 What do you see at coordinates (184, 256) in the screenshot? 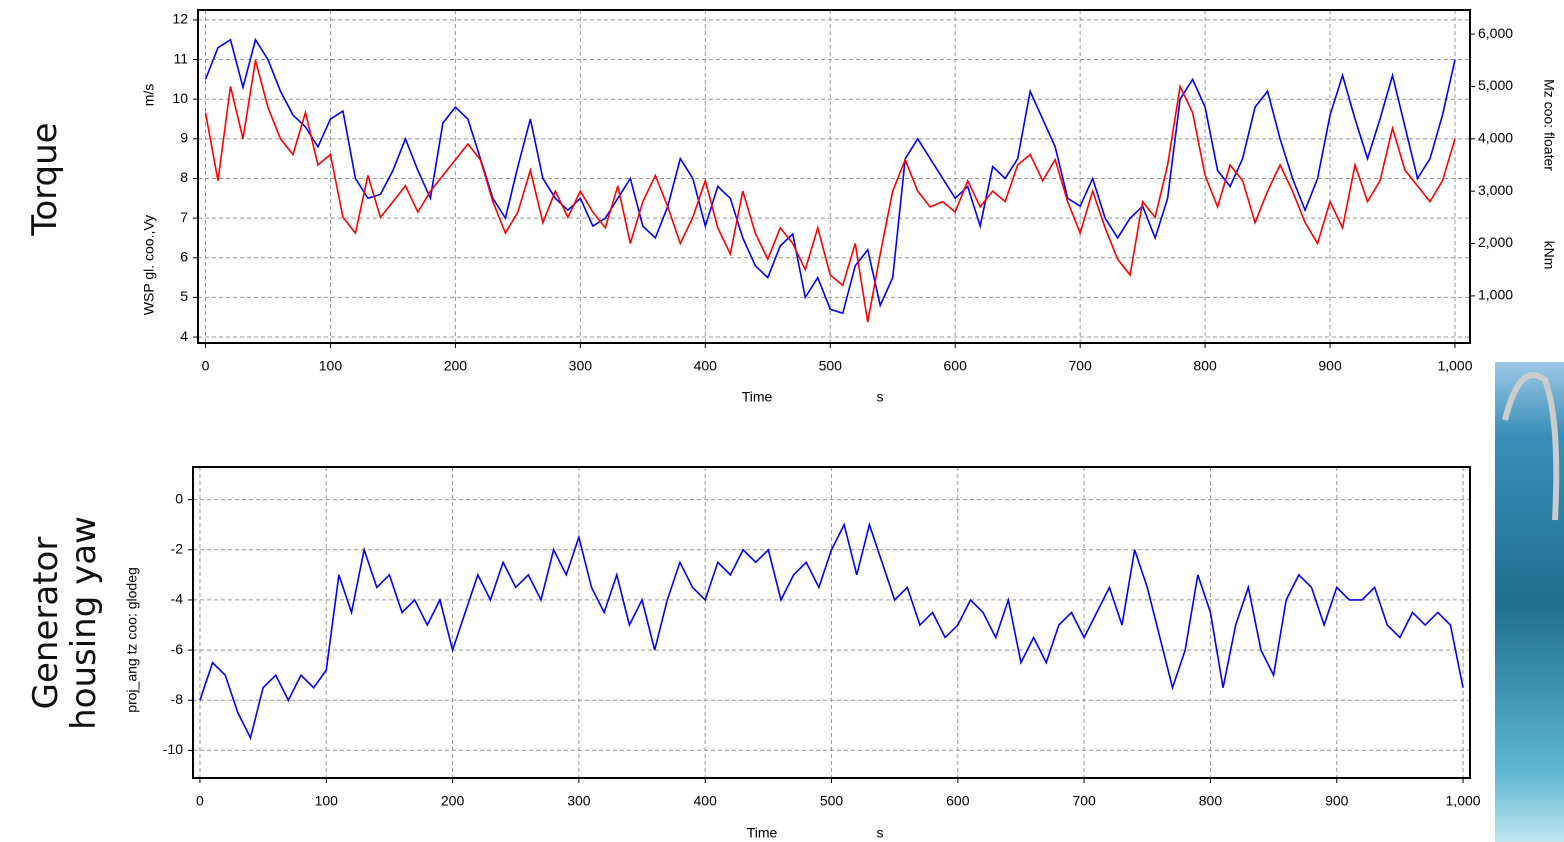
I see `y-tick-label: 6` at bounding box center [184, 256].